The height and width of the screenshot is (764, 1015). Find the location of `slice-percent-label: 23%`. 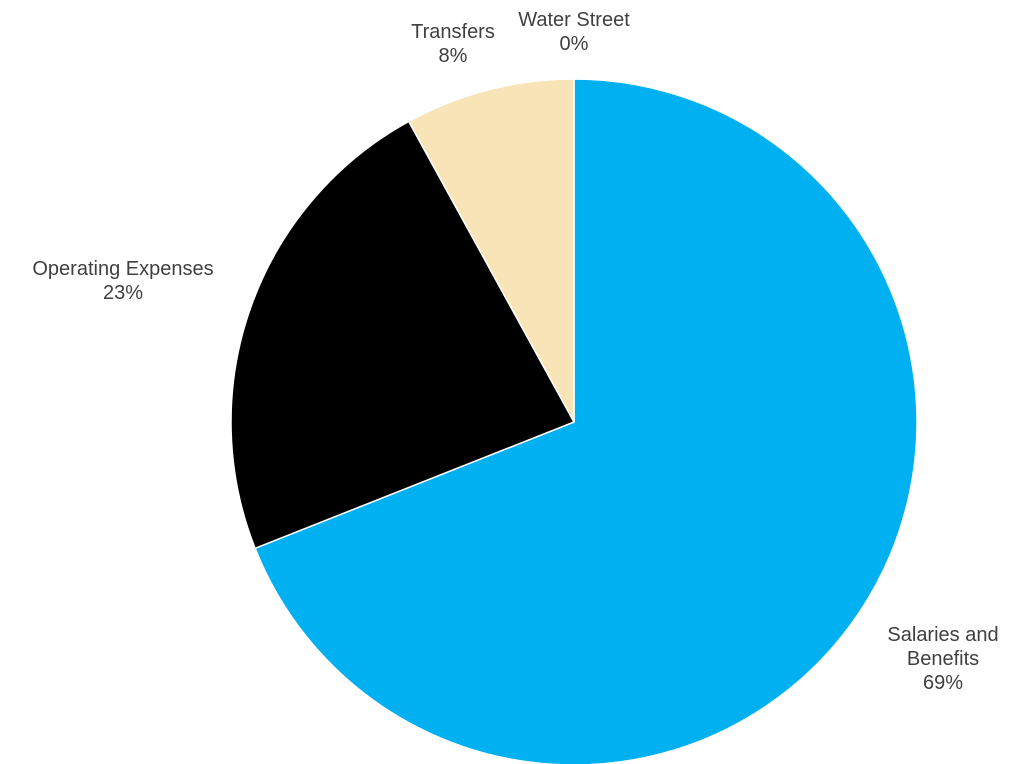

slice-percent-label: 23% is located at coordinates (123, 293).